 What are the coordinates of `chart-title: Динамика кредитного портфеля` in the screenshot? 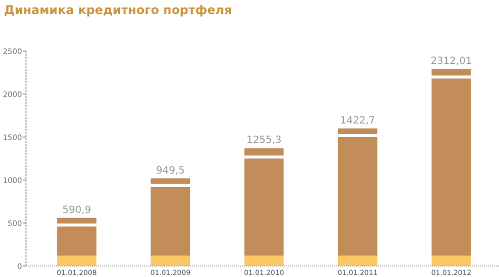 It's located at (118, 10).